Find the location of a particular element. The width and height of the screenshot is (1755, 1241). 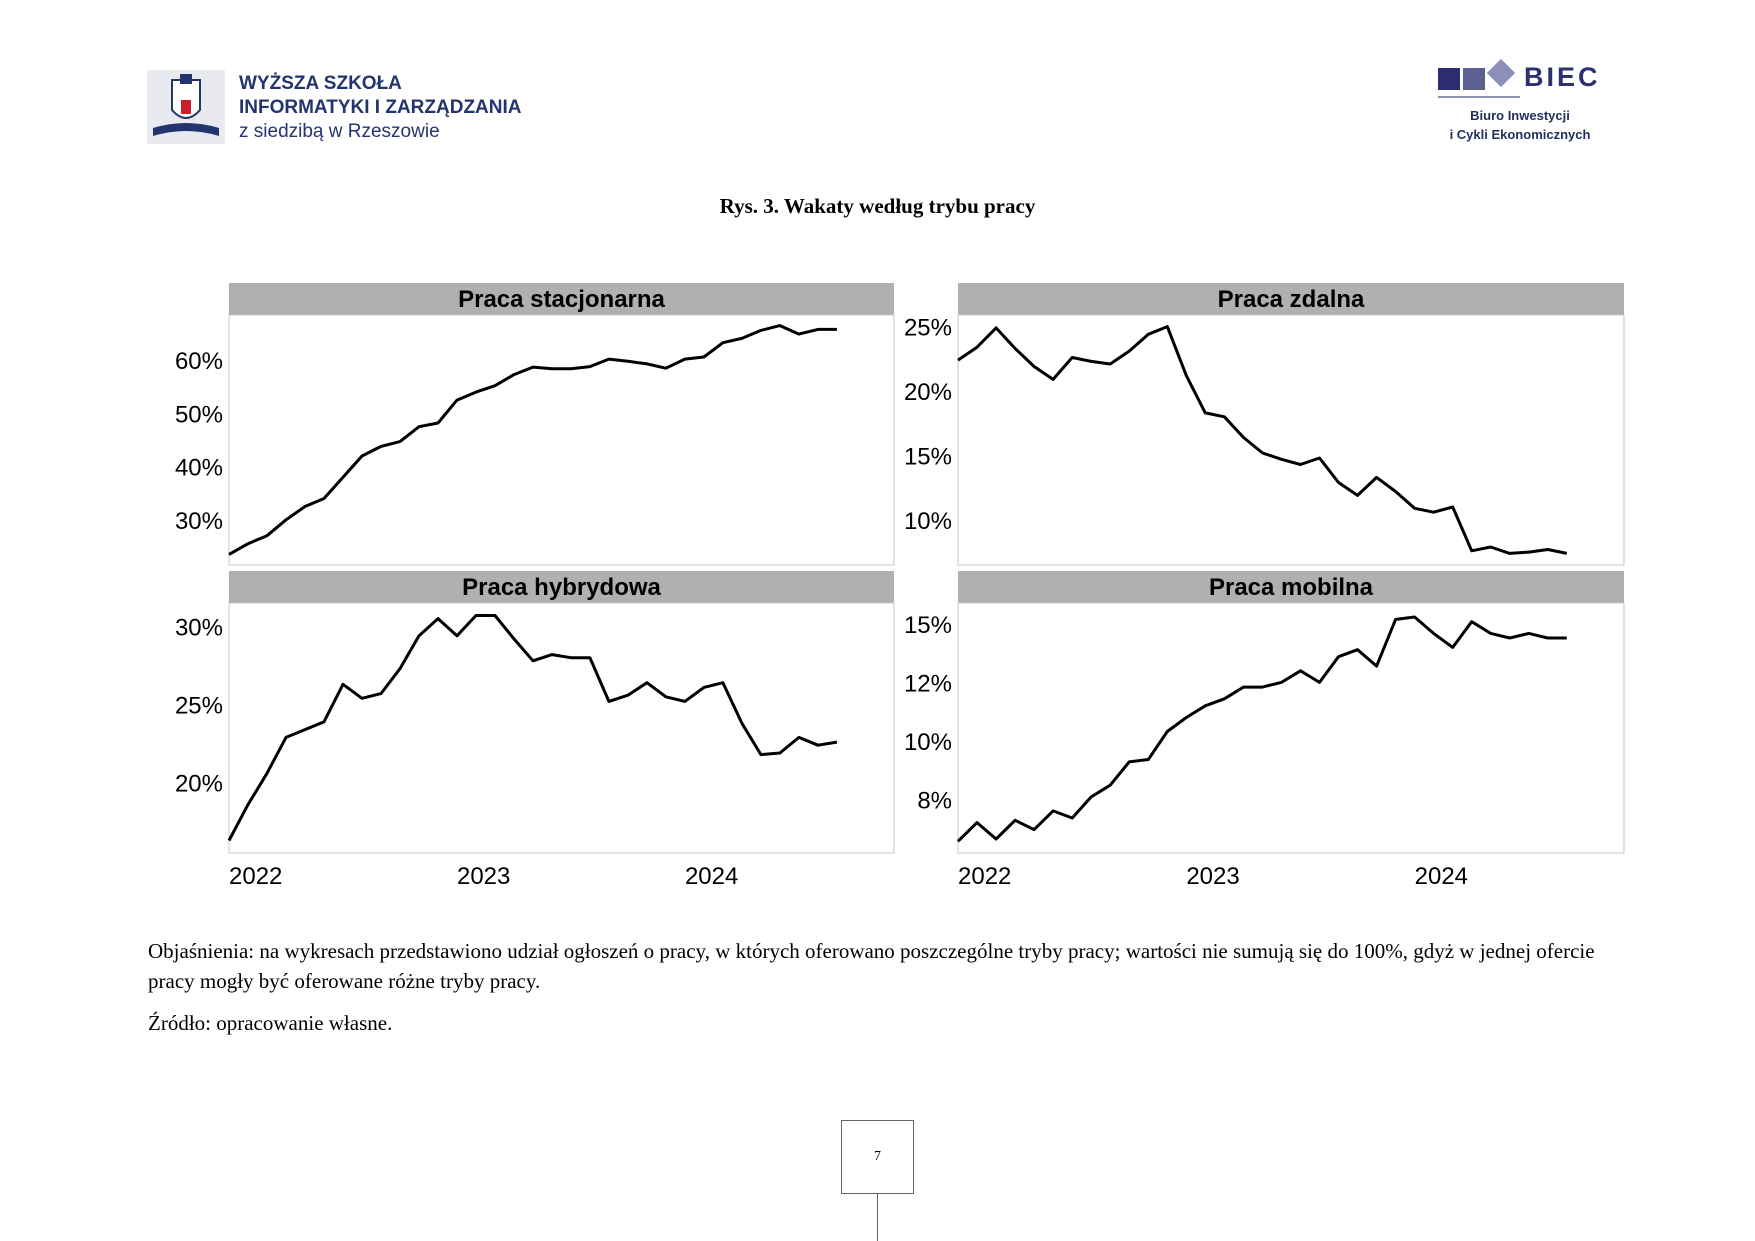

panel-title-praca-stacjonarna: Praca stacjonarna is located at coordinates (561, 299).